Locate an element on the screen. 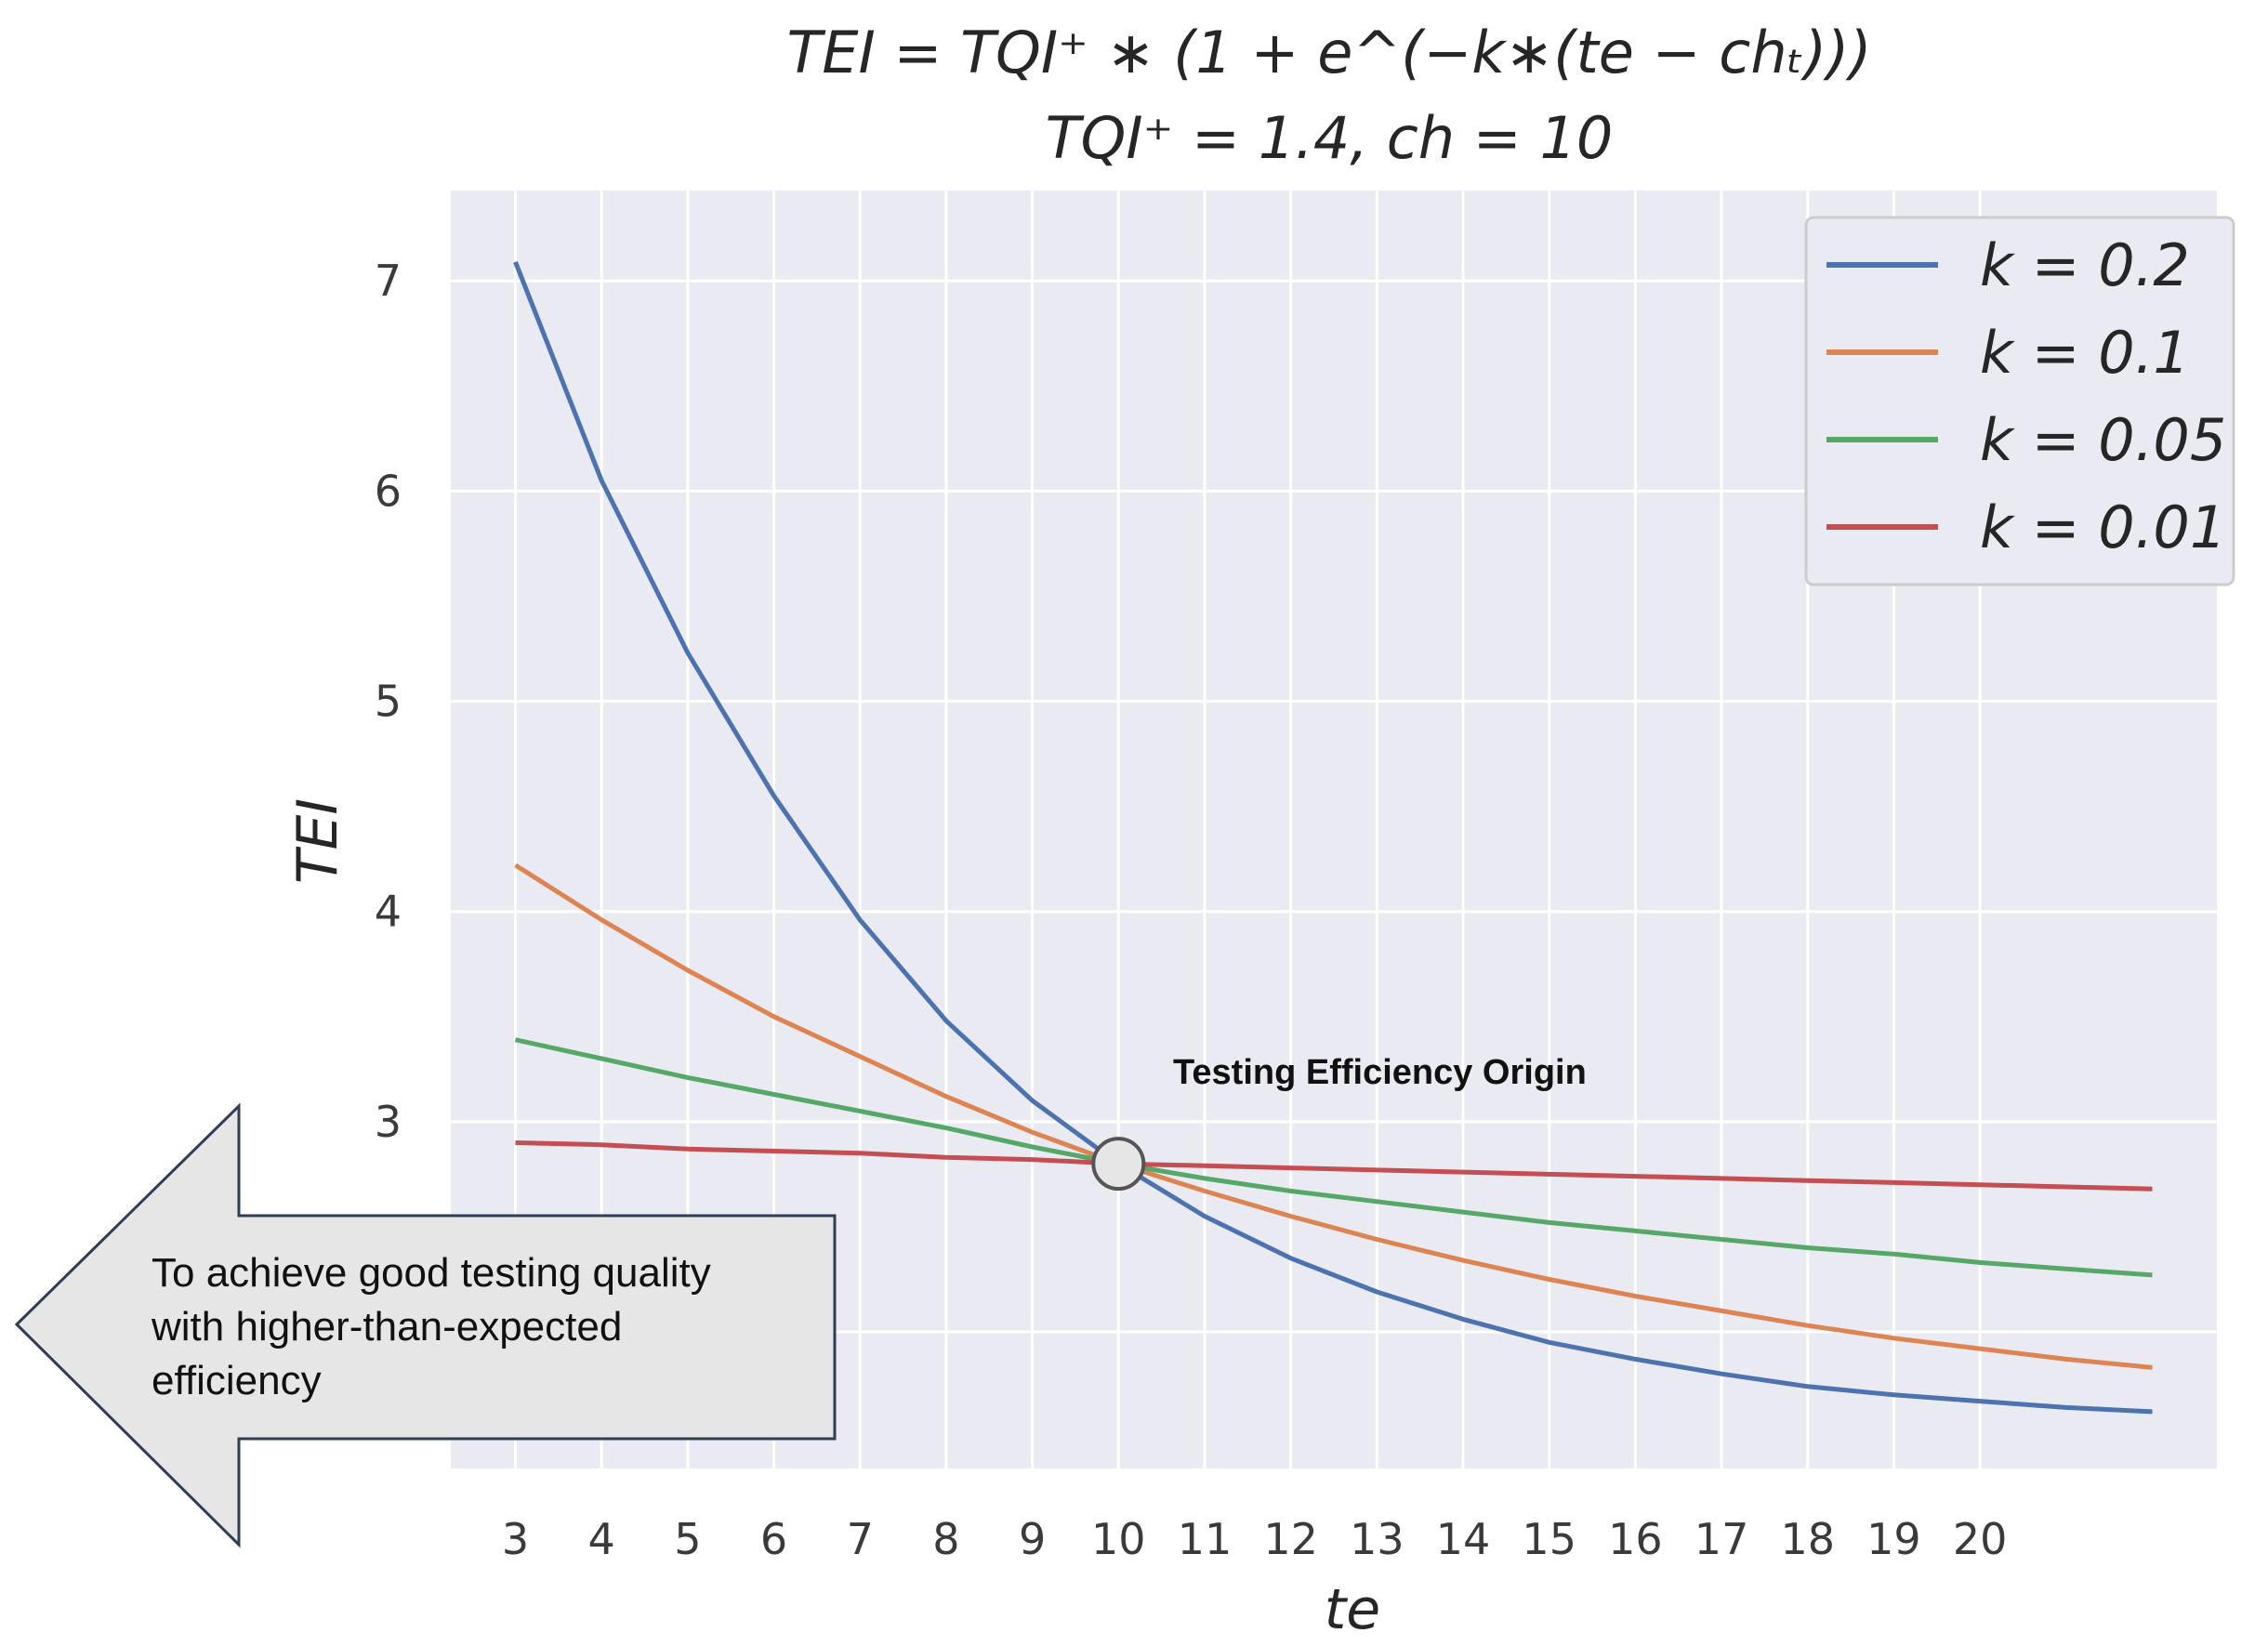  x-tick-label-11: 11 is located at coordinates (1205, 1539).